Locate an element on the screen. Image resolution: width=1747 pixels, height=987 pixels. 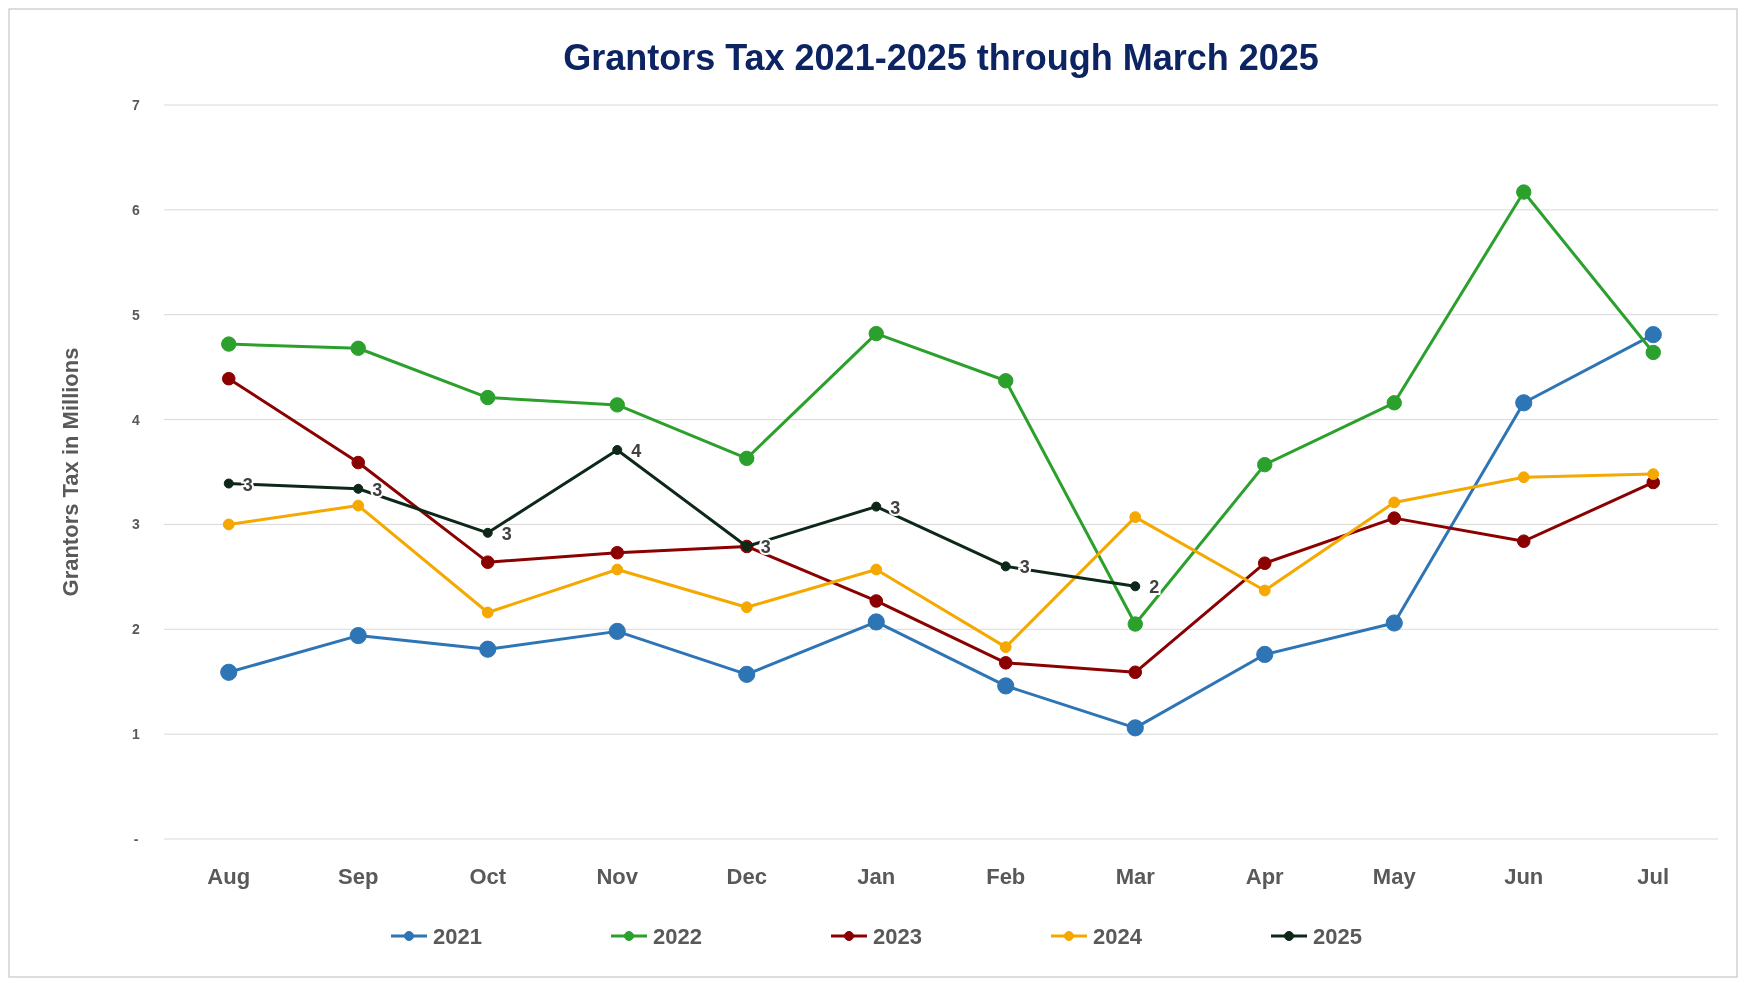
y-tick-label: - is located at coordinates (136, 839).